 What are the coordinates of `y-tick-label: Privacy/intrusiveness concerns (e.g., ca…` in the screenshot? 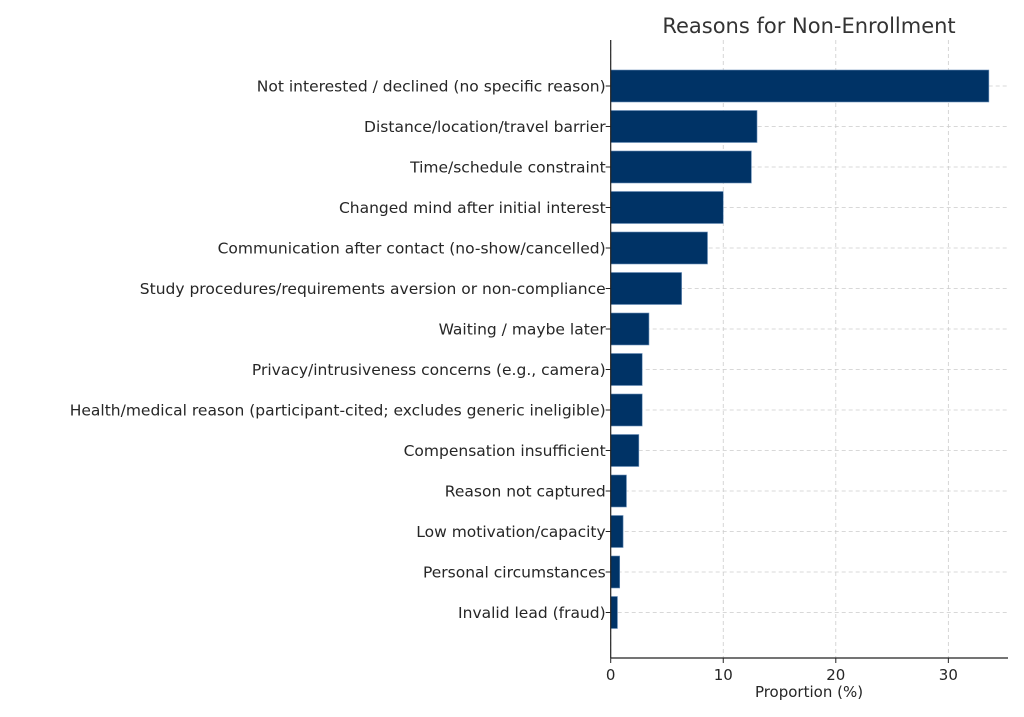 It's located at (429, 370).